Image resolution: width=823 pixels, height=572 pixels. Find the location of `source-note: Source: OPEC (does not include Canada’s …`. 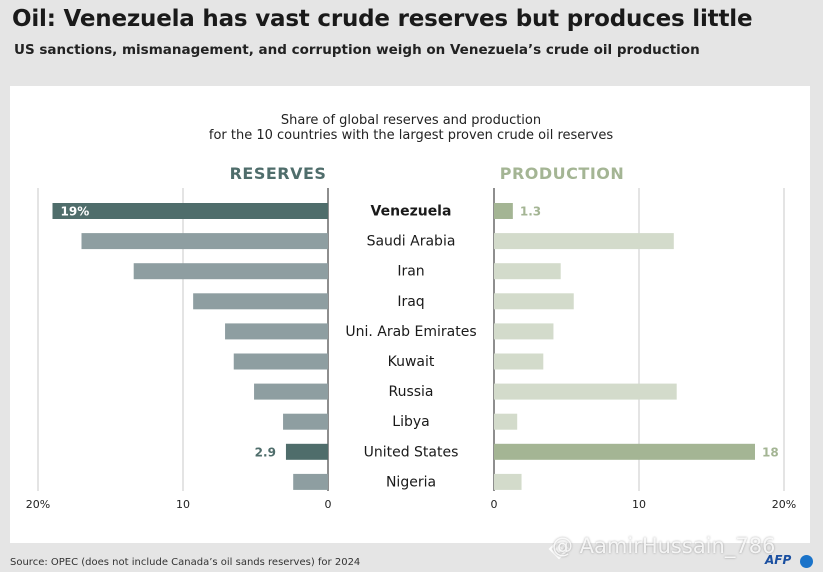

source-note: Source: OPEC (does not include Canada’s … is located at coordinates (185, 562).